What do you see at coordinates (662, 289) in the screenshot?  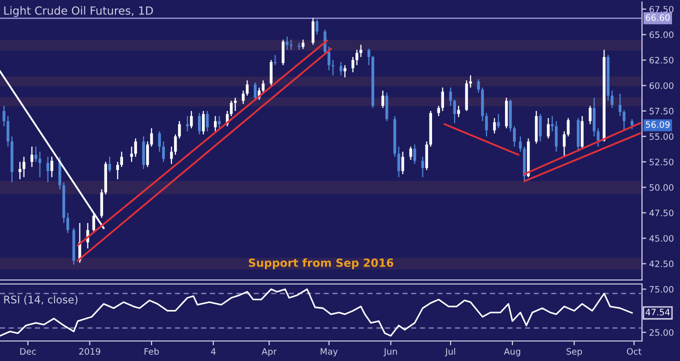 I see `y-tick-label: 75.00` at bounding box center [662, 289].